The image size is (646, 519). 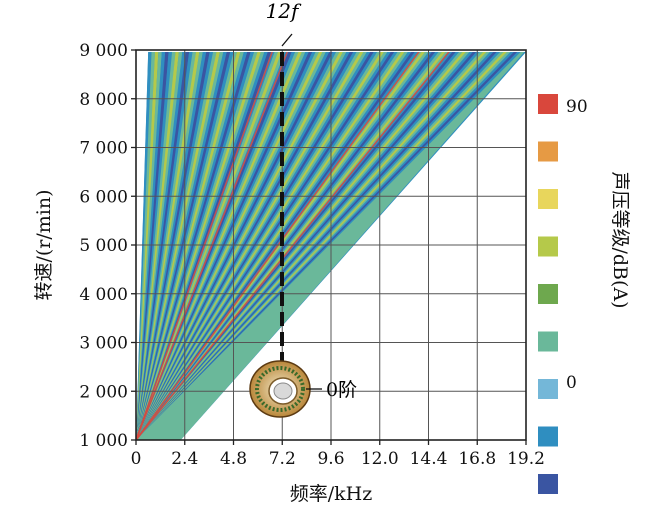 I want to click on order-label: 12f, so click(x=284, y=11).